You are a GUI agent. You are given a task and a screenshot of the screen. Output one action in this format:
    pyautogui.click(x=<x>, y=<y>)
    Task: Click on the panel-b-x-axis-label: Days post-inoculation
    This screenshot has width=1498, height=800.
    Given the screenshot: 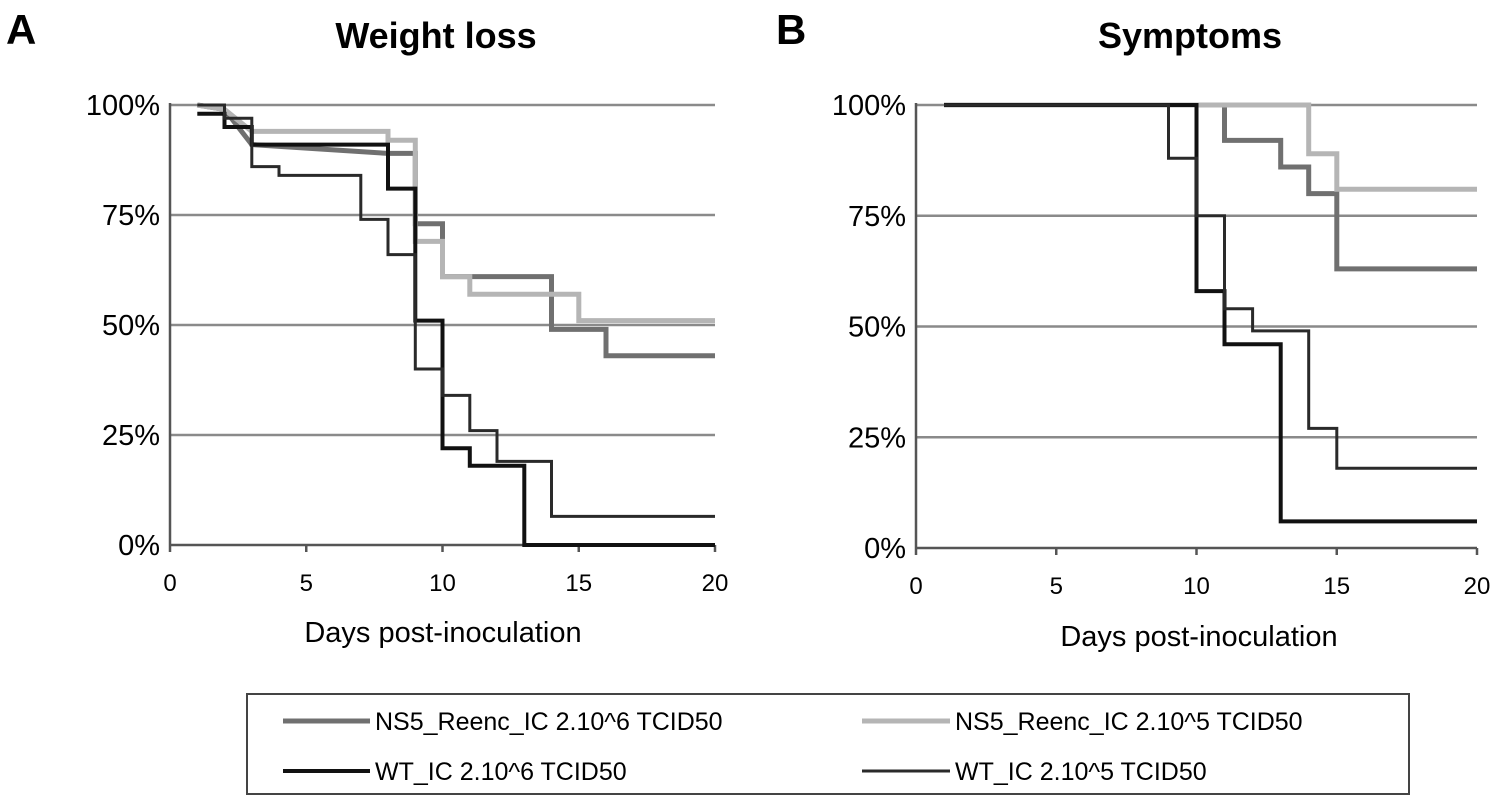 What is the action you would take?
    pyautogui.click(x=1198, y=637)
    